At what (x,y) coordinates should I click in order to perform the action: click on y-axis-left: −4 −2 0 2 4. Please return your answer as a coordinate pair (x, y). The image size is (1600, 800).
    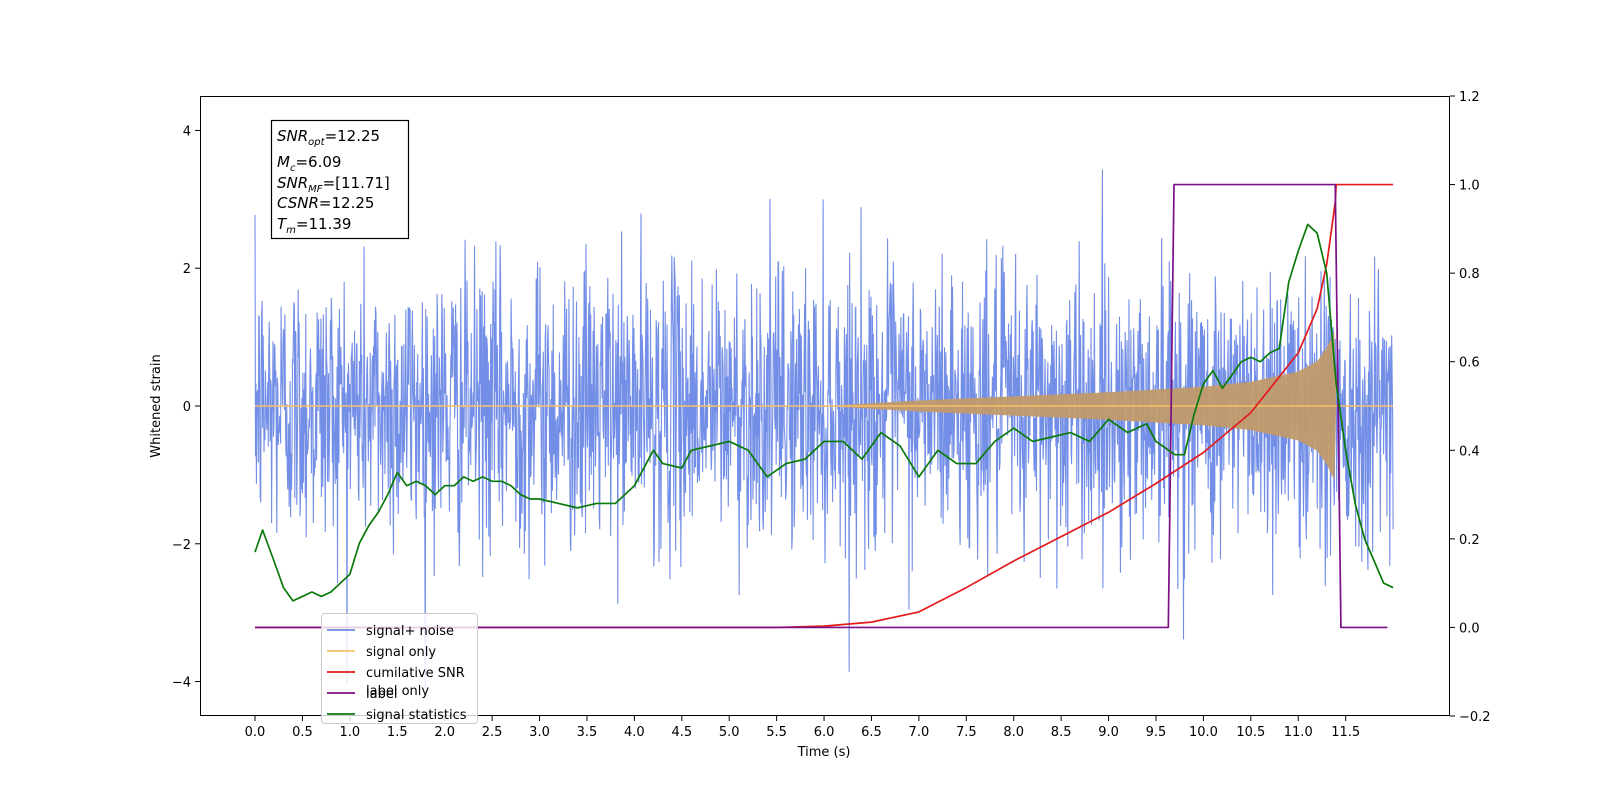
    Looking at the image, I should click on (186, 407).